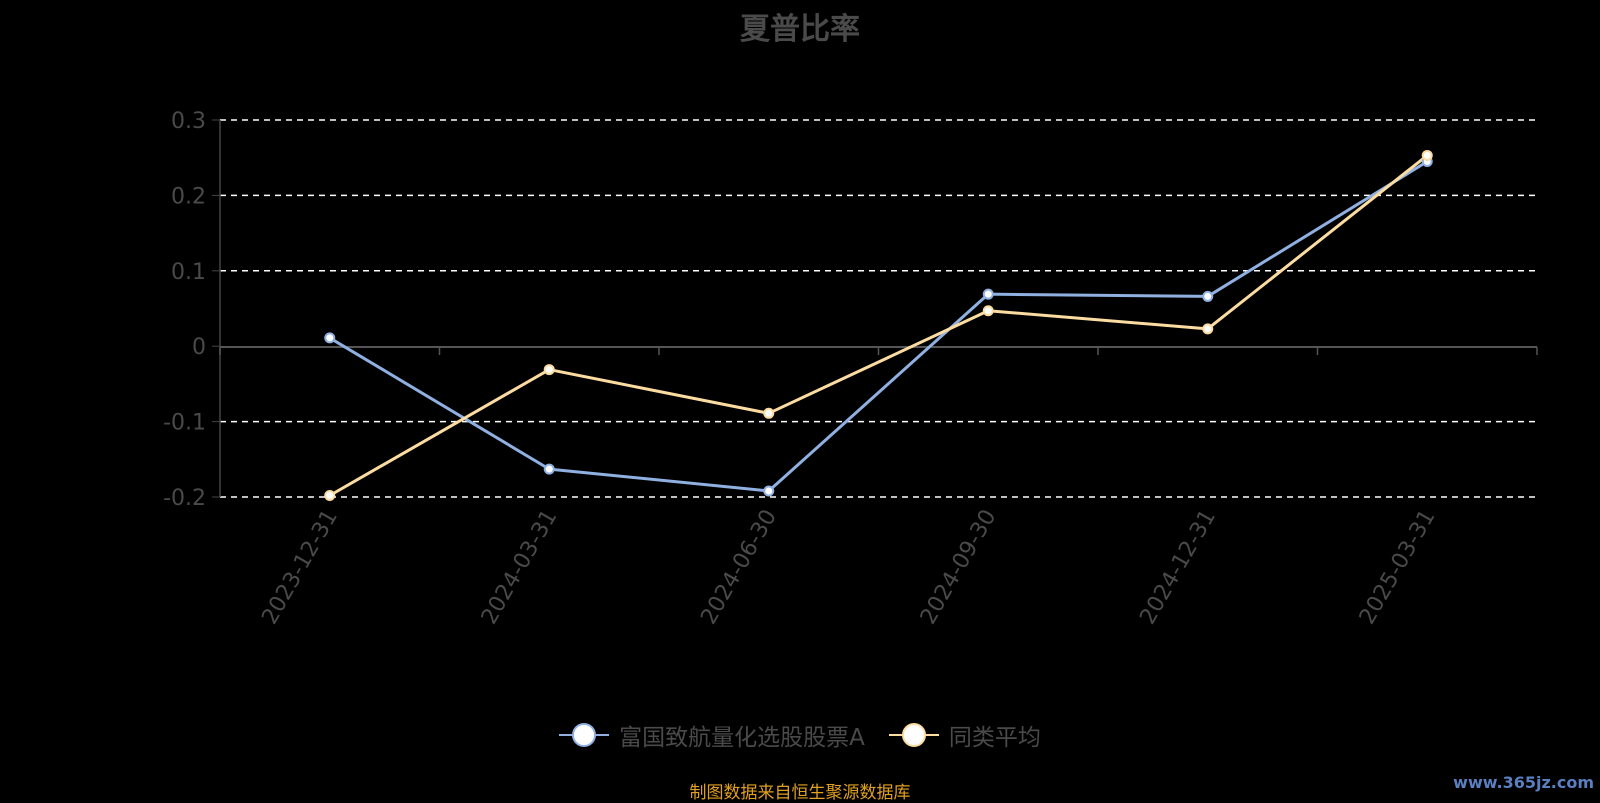 This screenshot has width=1600, height=803. I want to click on legend-dot-fund-icon, so click(584, 735).